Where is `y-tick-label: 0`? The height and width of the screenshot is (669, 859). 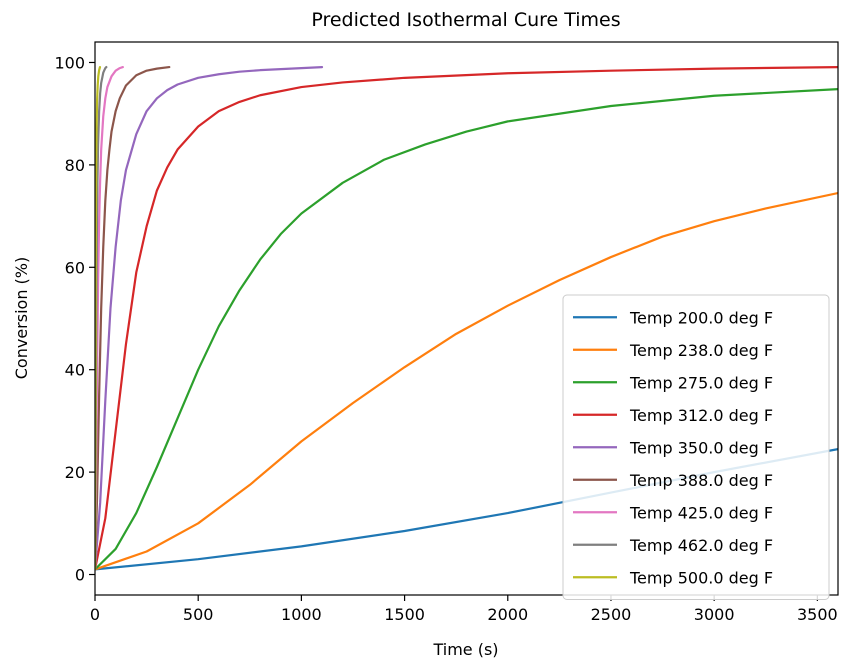
y-tick-label: 0 is located at coordinates (80, 575).